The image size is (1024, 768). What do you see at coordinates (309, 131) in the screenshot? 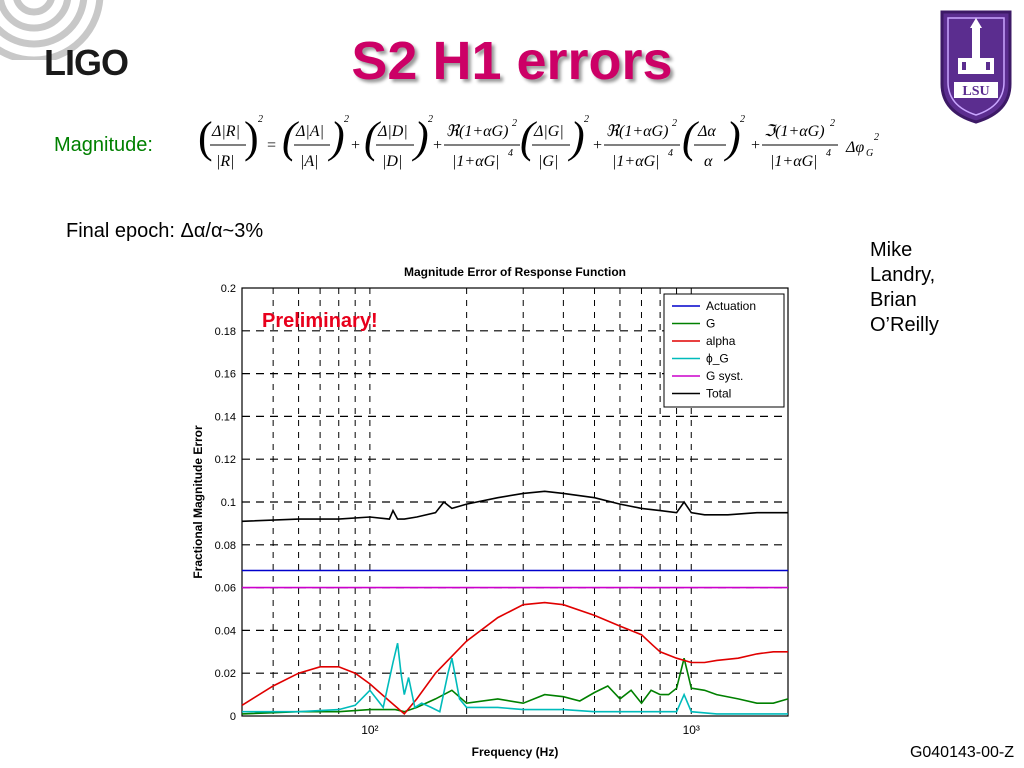
I see `svg-text: Δ|A|` at bounding box center [309, 131].